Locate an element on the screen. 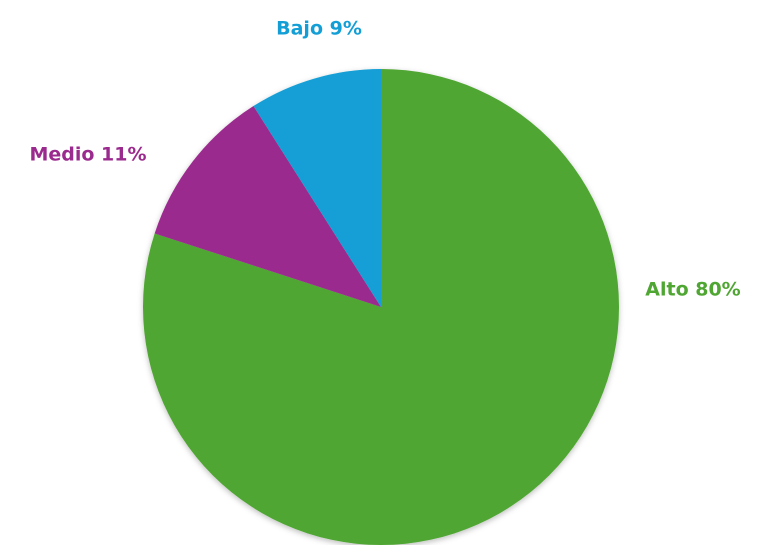  pie-slice-bajo is located at coordinates (317, 188).